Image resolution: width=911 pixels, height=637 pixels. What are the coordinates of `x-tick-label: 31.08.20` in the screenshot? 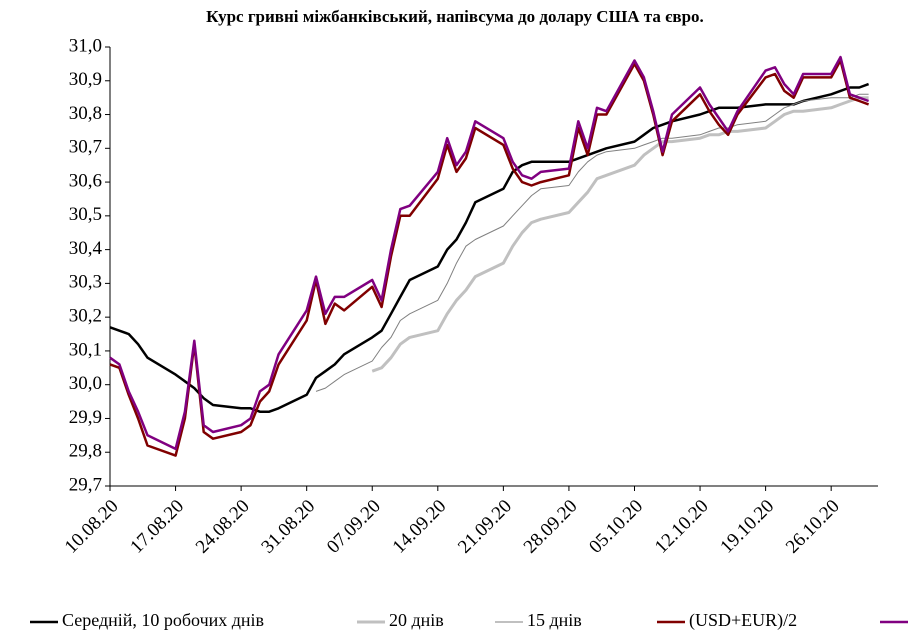 It's located at (288, 527).